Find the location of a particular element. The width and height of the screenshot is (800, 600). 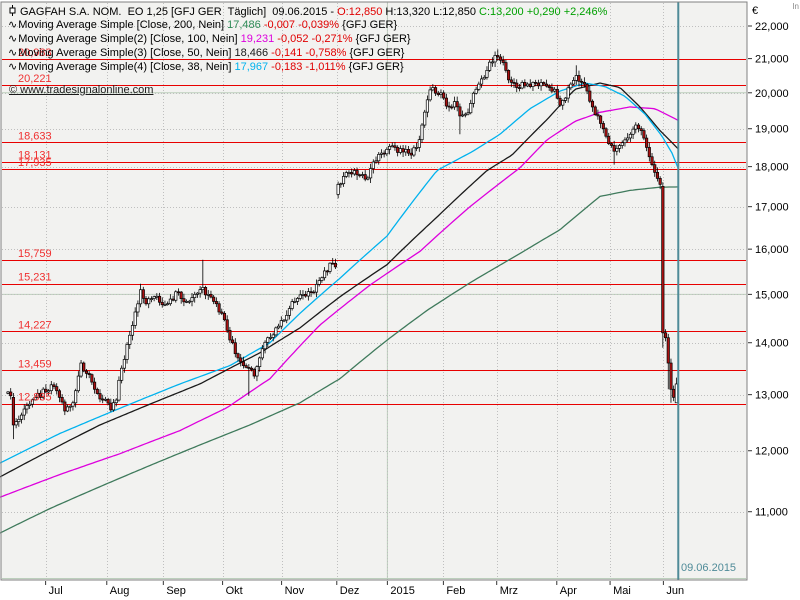

x-axis-label: Dez is located at coordinates (350, 591).